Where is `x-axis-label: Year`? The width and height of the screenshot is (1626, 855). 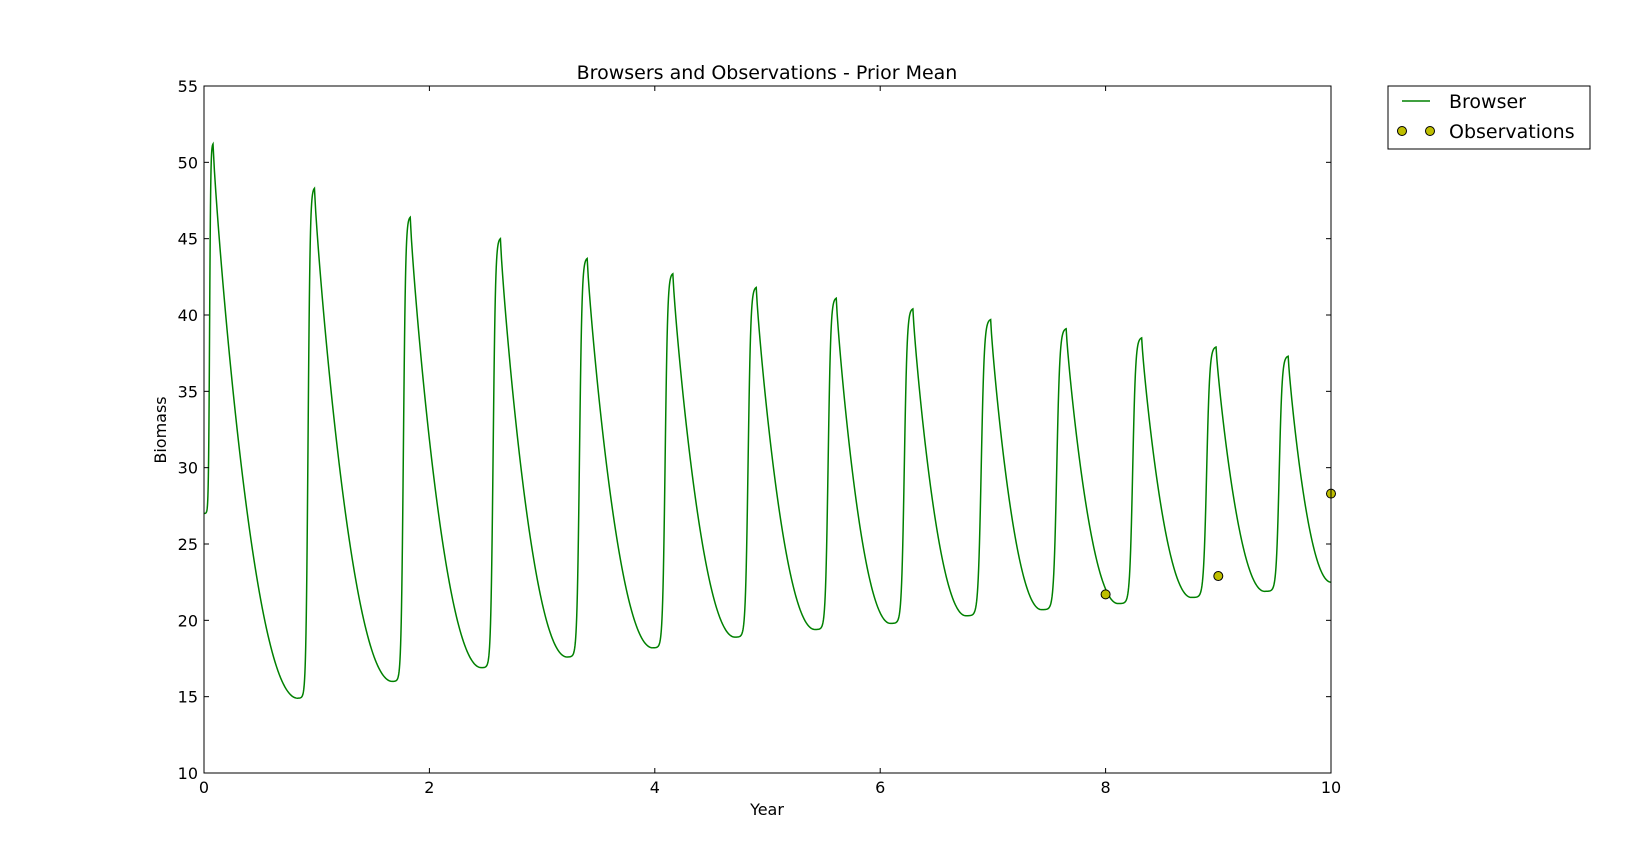
x-axis-label: Year is located at coordinates (766, 809).